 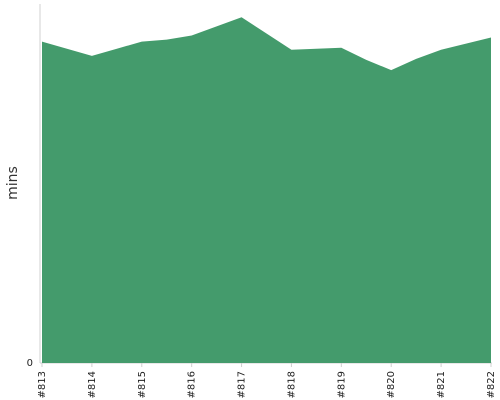 What do you see at coordinates (192, 384) in the screenshot?
I see `x-tick-label: #816` at bounding box center [192, 384].